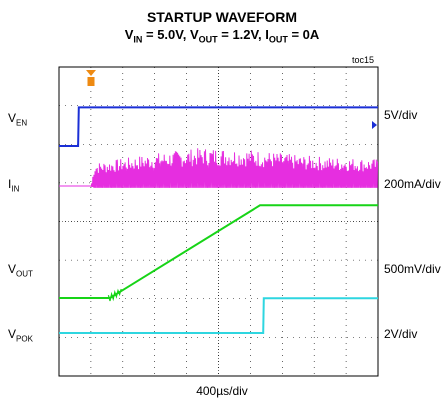  I want to click on trigger-level-marker, so click(374, 125).